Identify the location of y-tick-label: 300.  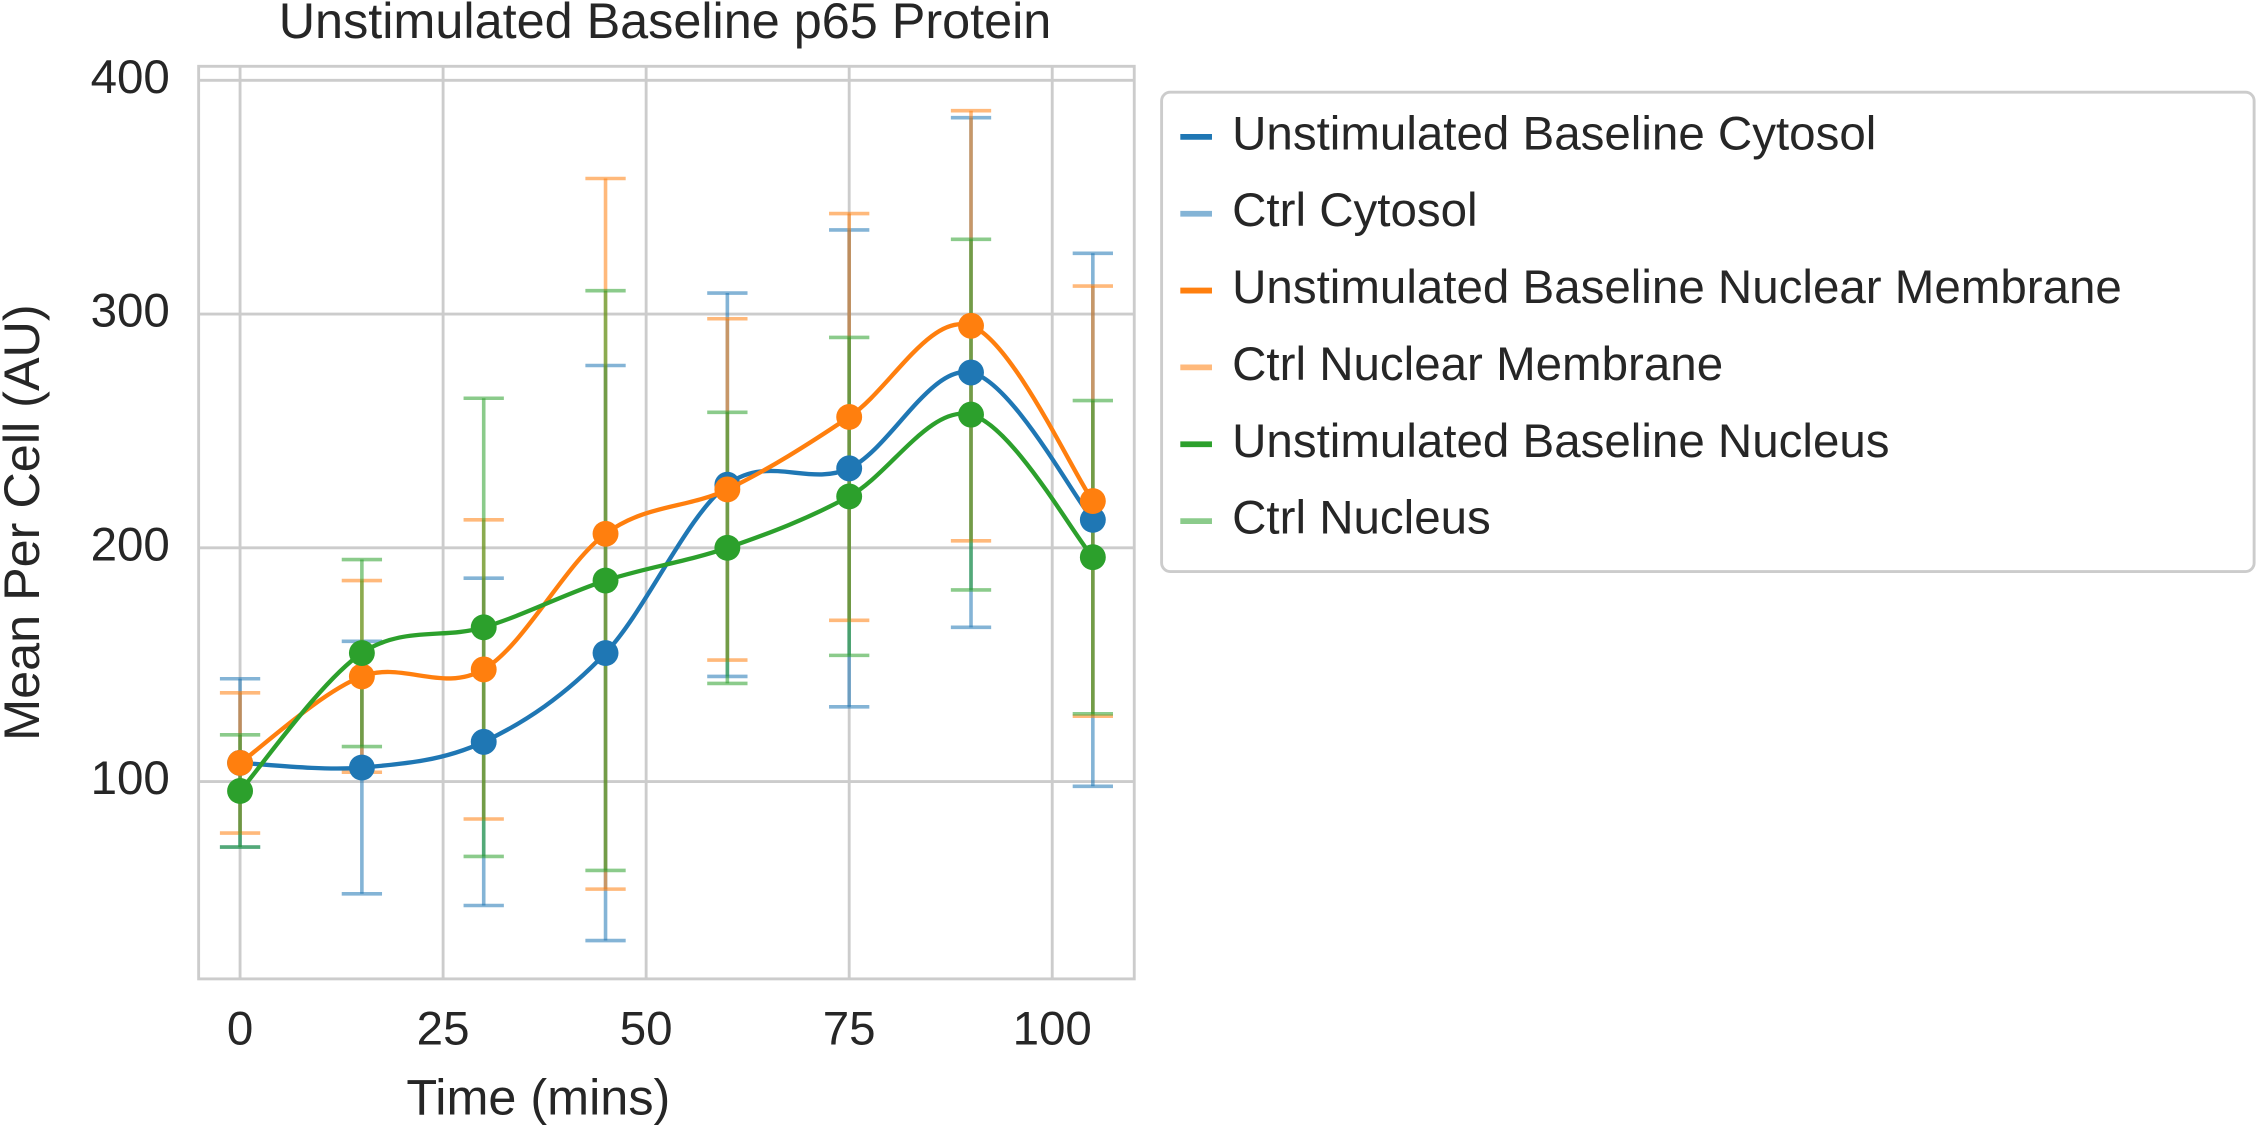
(130, 311).